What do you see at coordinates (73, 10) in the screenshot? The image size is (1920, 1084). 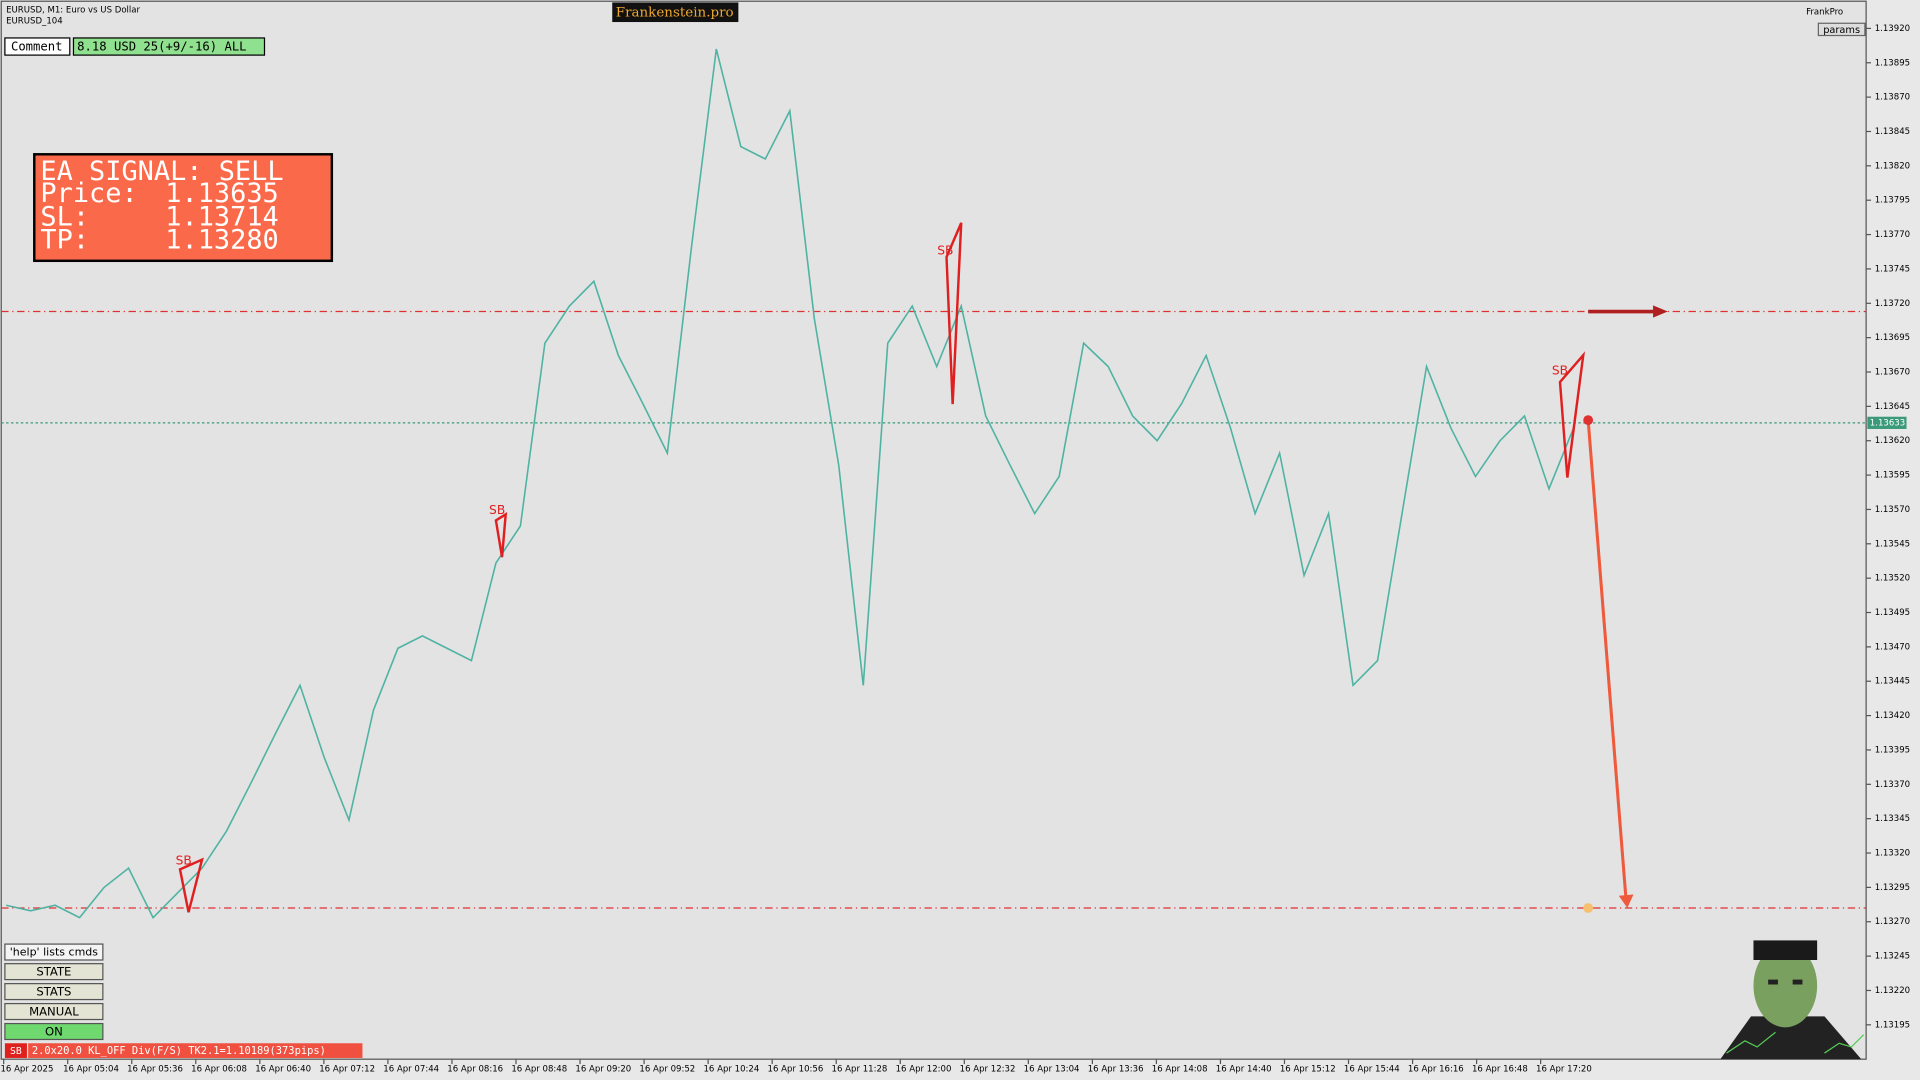 I see `symbol: EURUSD, M1: Euro vs US Dollar` at bounding box center [73, 10].